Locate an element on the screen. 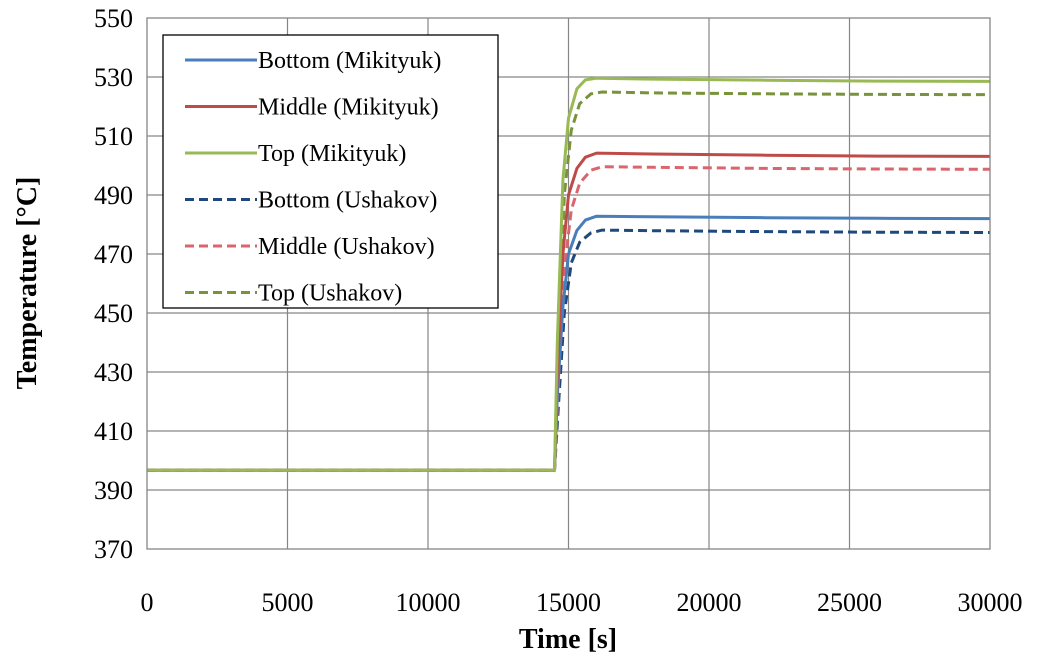  y-tick-label: 470 is located at coordinates (113, 254).